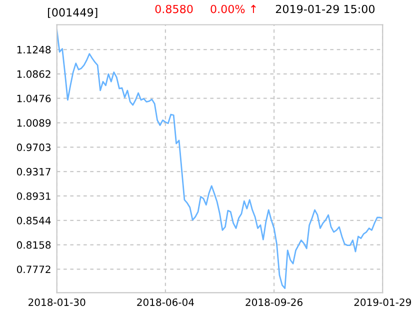  What do you see at coordinates (33, 245) in the screenshot?
I see `y-tick-label: 0.8158` at bounding box center [33, 245].